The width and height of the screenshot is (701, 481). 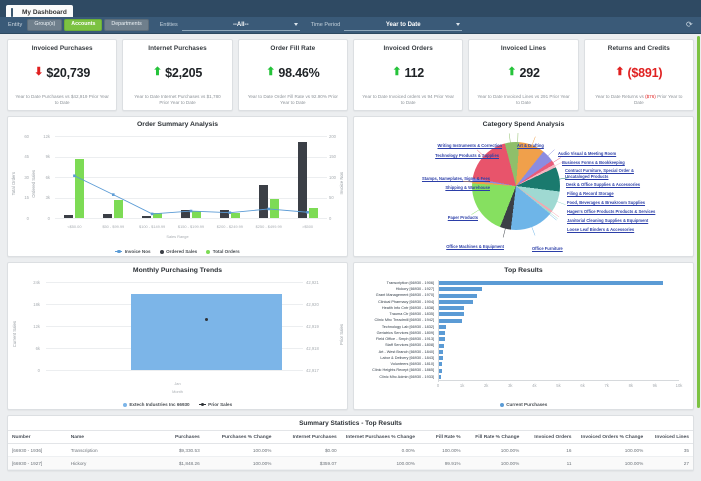 What do you see at coordinates (168, 25) in the screenshot?
I see `entities-label: Entities` at bounding box center [168, 25].